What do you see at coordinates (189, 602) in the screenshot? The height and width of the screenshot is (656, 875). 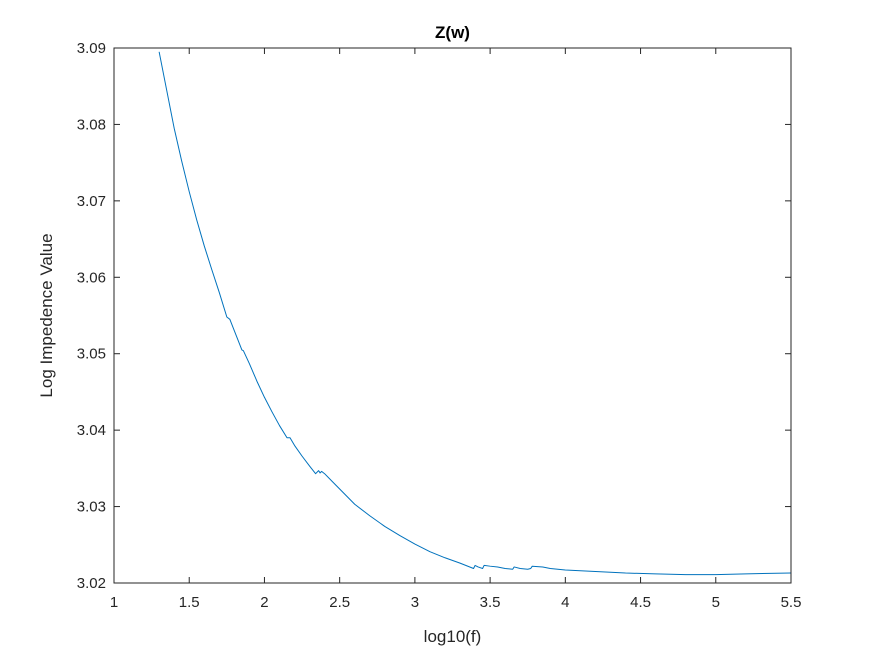 I see `x-tick-label: 1.5` at bounding box center [189, 602].